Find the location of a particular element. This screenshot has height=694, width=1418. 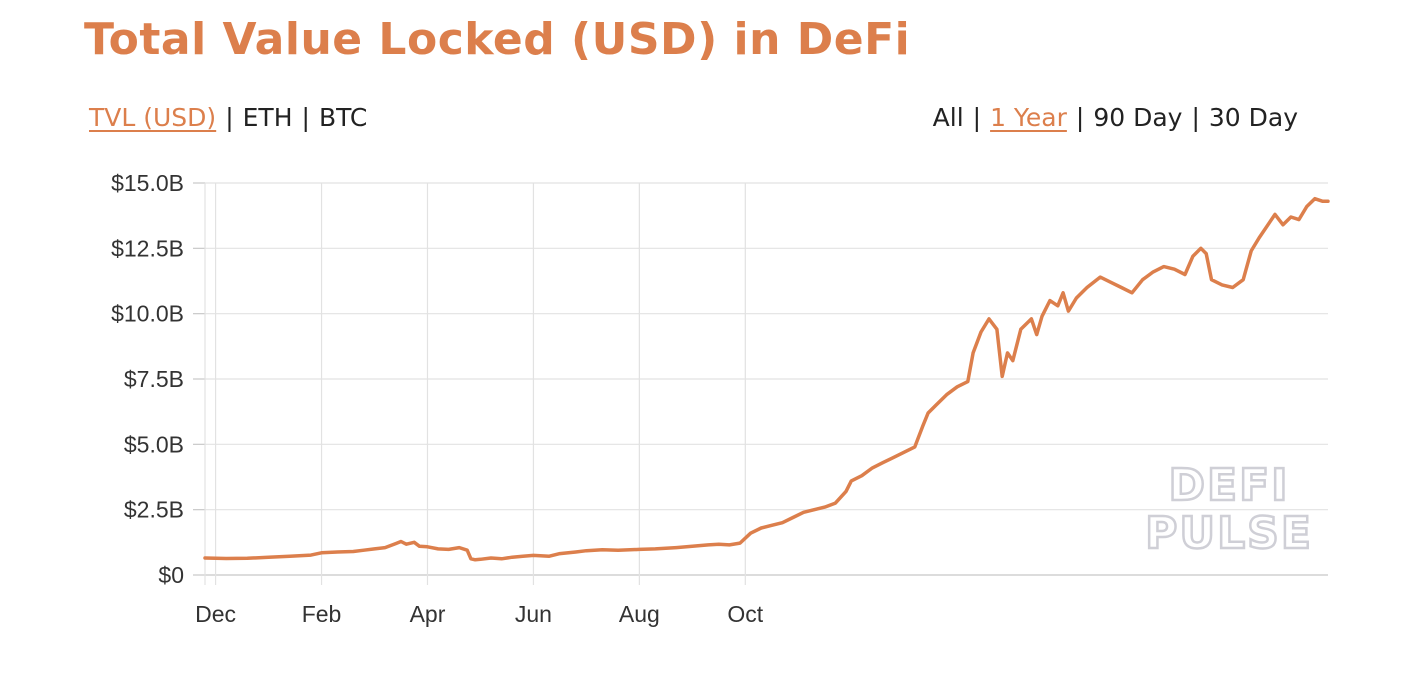

tab-eth: ETH is located at coordinates (267, 117).